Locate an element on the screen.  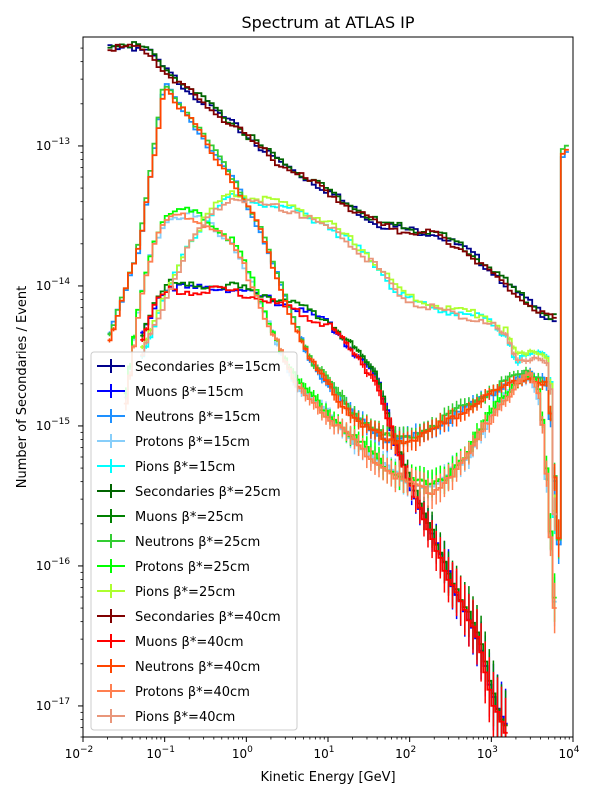
legend-item: Muons β*=40cm is located at coordinates (170, 642).